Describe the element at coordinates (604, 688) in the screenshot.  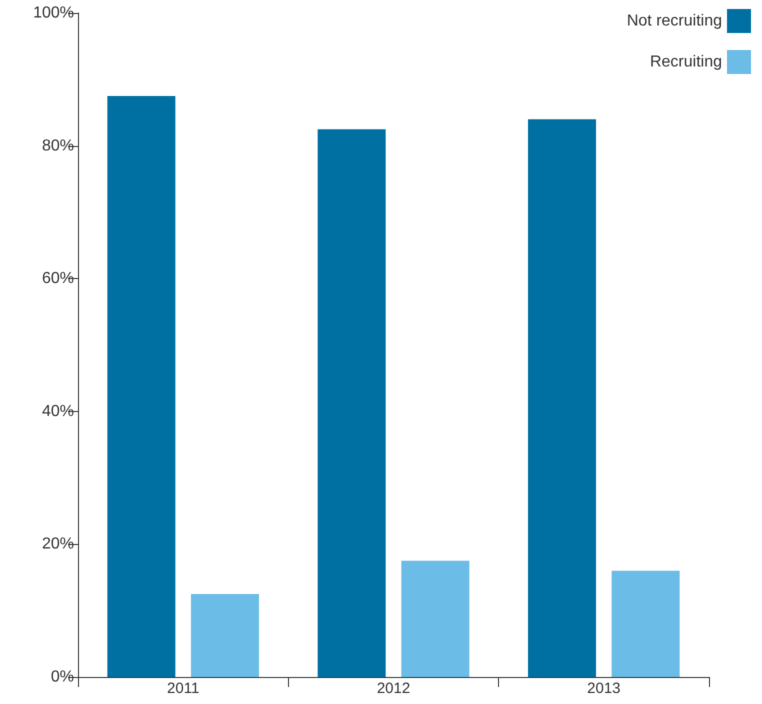
I see `x-tick-label: 2013` at that location.